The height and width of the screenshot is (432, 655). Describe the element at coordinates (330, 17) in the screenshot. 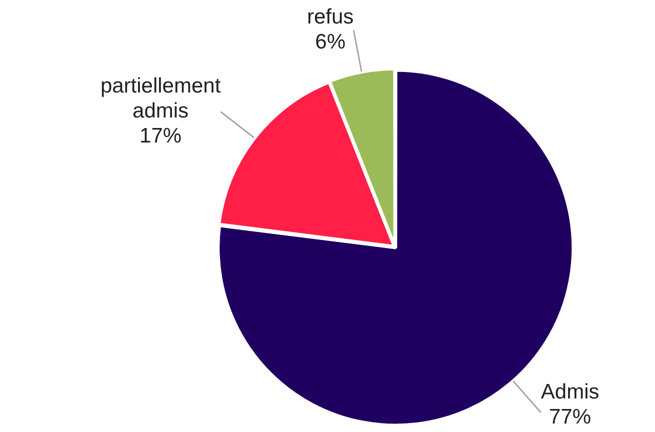

I see `slice-label: refus` at that location.